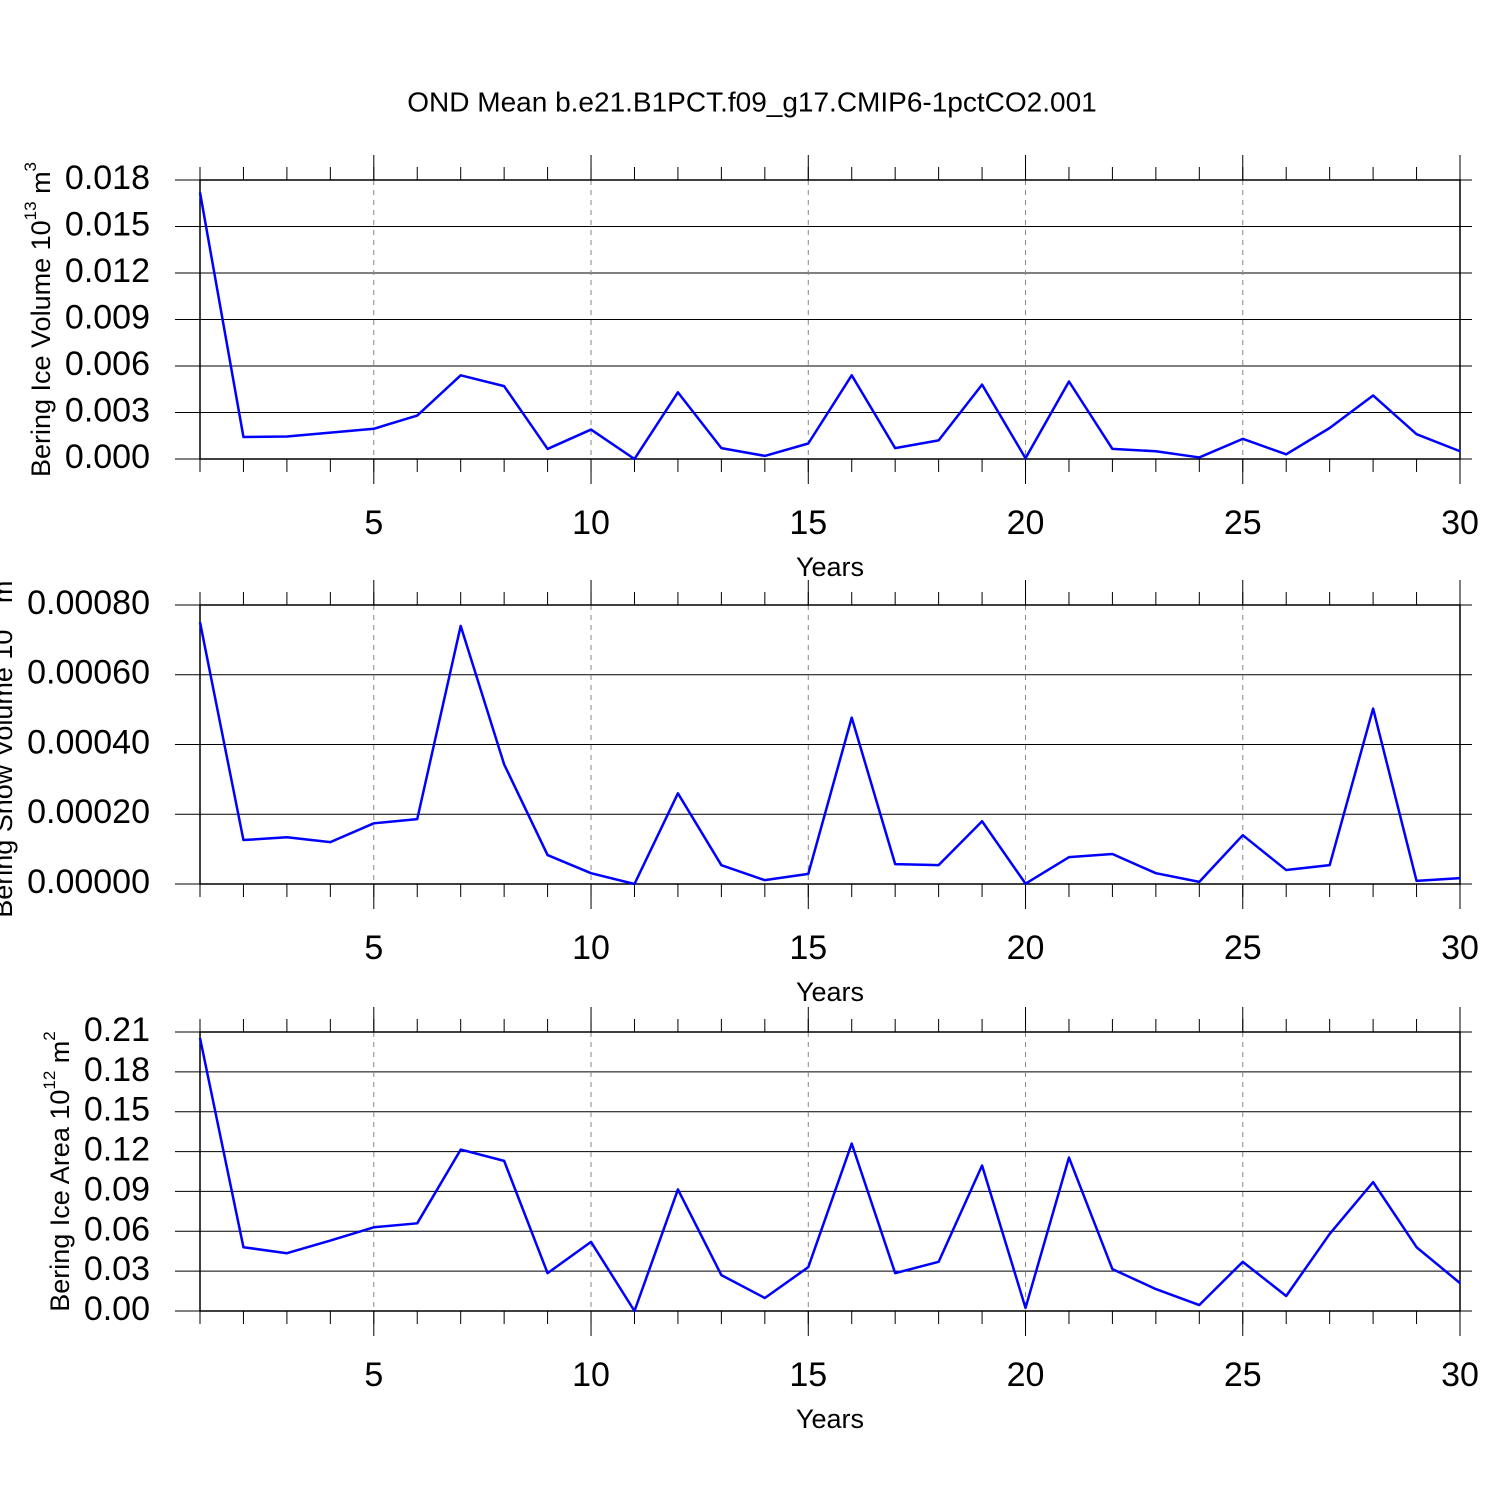 This screenshot has height=1500, width=1500. Describe the element at coordinates (49, 1080) in the screenshot. I see `y-axis-label-exponent: 12` at that location.